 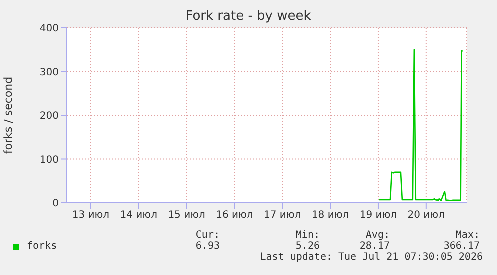 What do you see at coordinates (42, 246) in the screenshot?
I see `legend-label: forks` at bounding box center [42, 246].